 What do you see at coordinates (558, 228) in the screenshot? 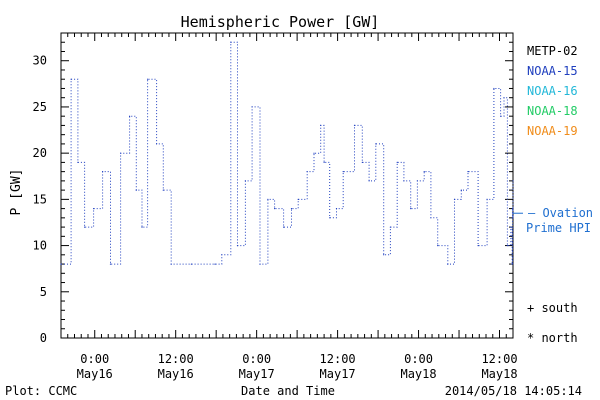
I see `ovation-label-2: Prime HPI` at bounding box center [558, 228].